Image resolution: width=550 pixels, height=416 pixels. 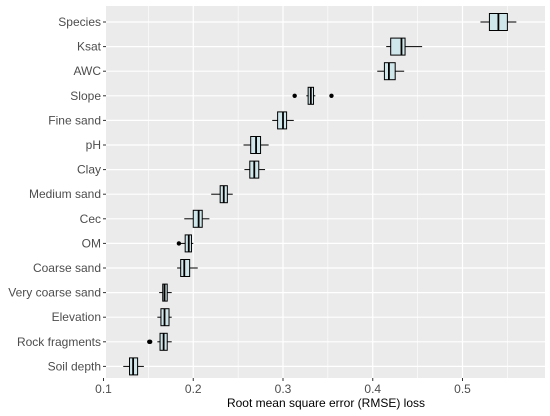 I want to click on y-tick-label: Rock fragments, so click(x=59, y=342).